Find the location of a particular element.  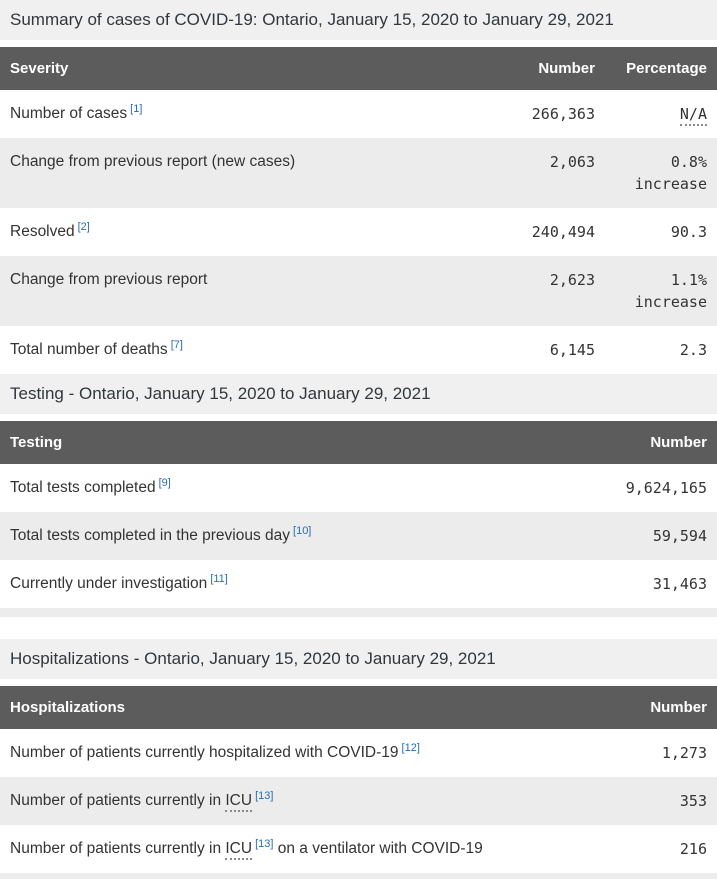

row-label: Currently under investigation [11] is located at coordinates (297, 584).